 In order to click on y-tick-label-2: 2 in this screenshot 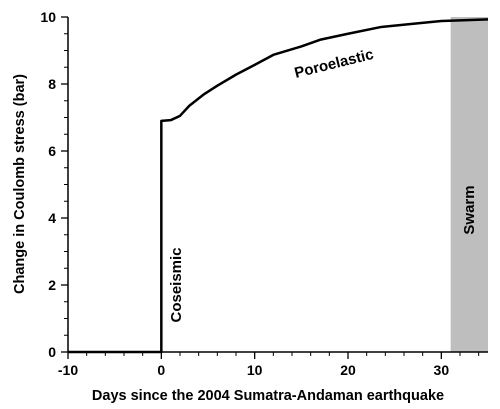, I will do `click(52, 285)`.